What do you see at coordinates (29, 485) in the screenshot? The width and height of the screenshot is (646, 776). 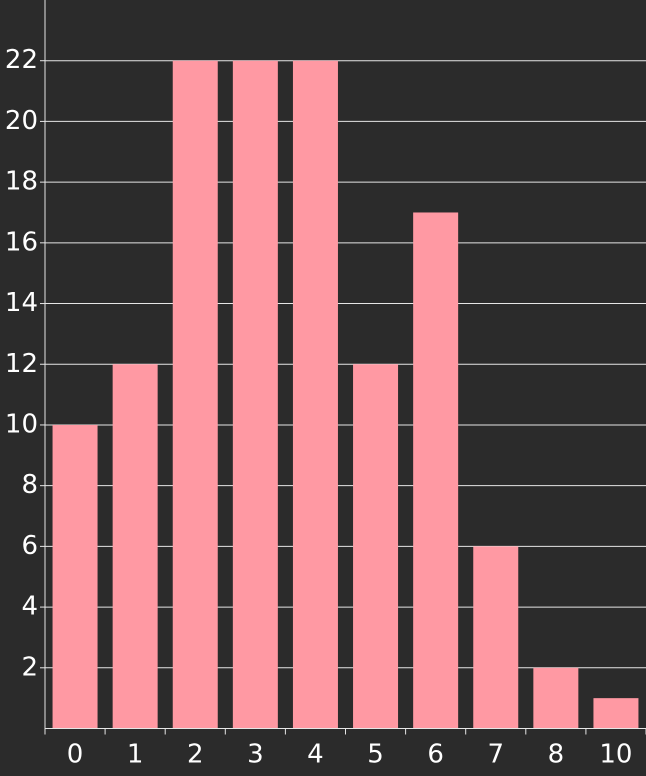 I see `y-tick-label: 8` at bounding box center [29, 485].